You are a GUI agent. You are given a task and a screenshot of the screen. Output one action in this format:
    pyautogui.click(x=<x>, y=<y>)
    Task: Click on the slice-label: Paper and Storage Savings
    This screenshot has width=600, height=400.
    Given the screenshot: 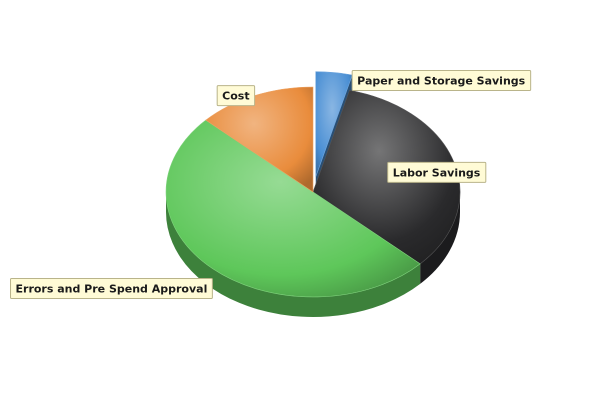 What is the action you would take?
    pyautogui.click(x=441, y=81)
    